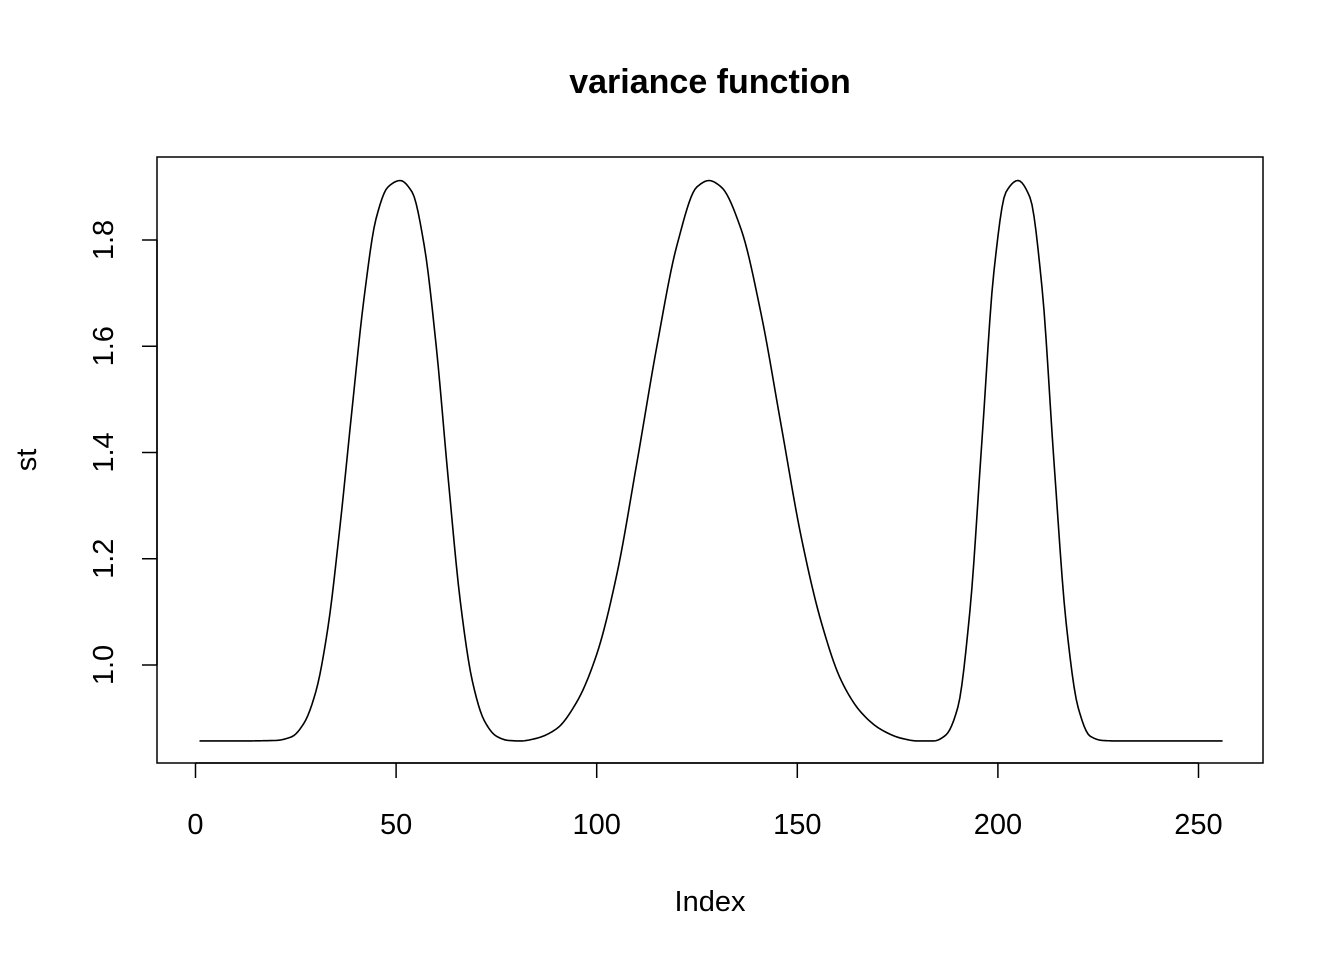 This screenshot has height=960, width=1344. Describe the element at coordinates (195, 825) in the screenshot. I see `x-tick-label: 0` at that location.